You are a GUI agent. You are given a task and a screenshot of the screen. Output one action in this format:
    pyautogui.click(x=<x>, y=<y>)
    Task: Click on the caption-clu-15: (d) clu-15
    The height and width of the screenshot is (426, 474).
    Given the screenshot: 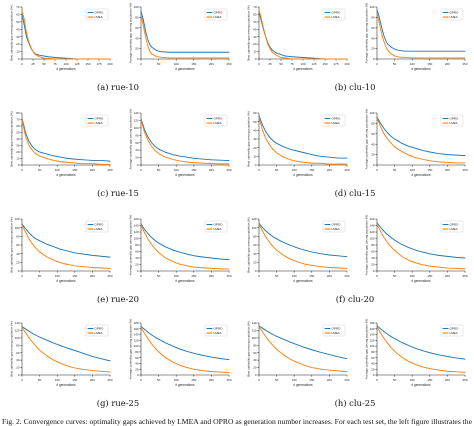 What is the action you would take?
    pyautogui.click(x=355, y=193)
    